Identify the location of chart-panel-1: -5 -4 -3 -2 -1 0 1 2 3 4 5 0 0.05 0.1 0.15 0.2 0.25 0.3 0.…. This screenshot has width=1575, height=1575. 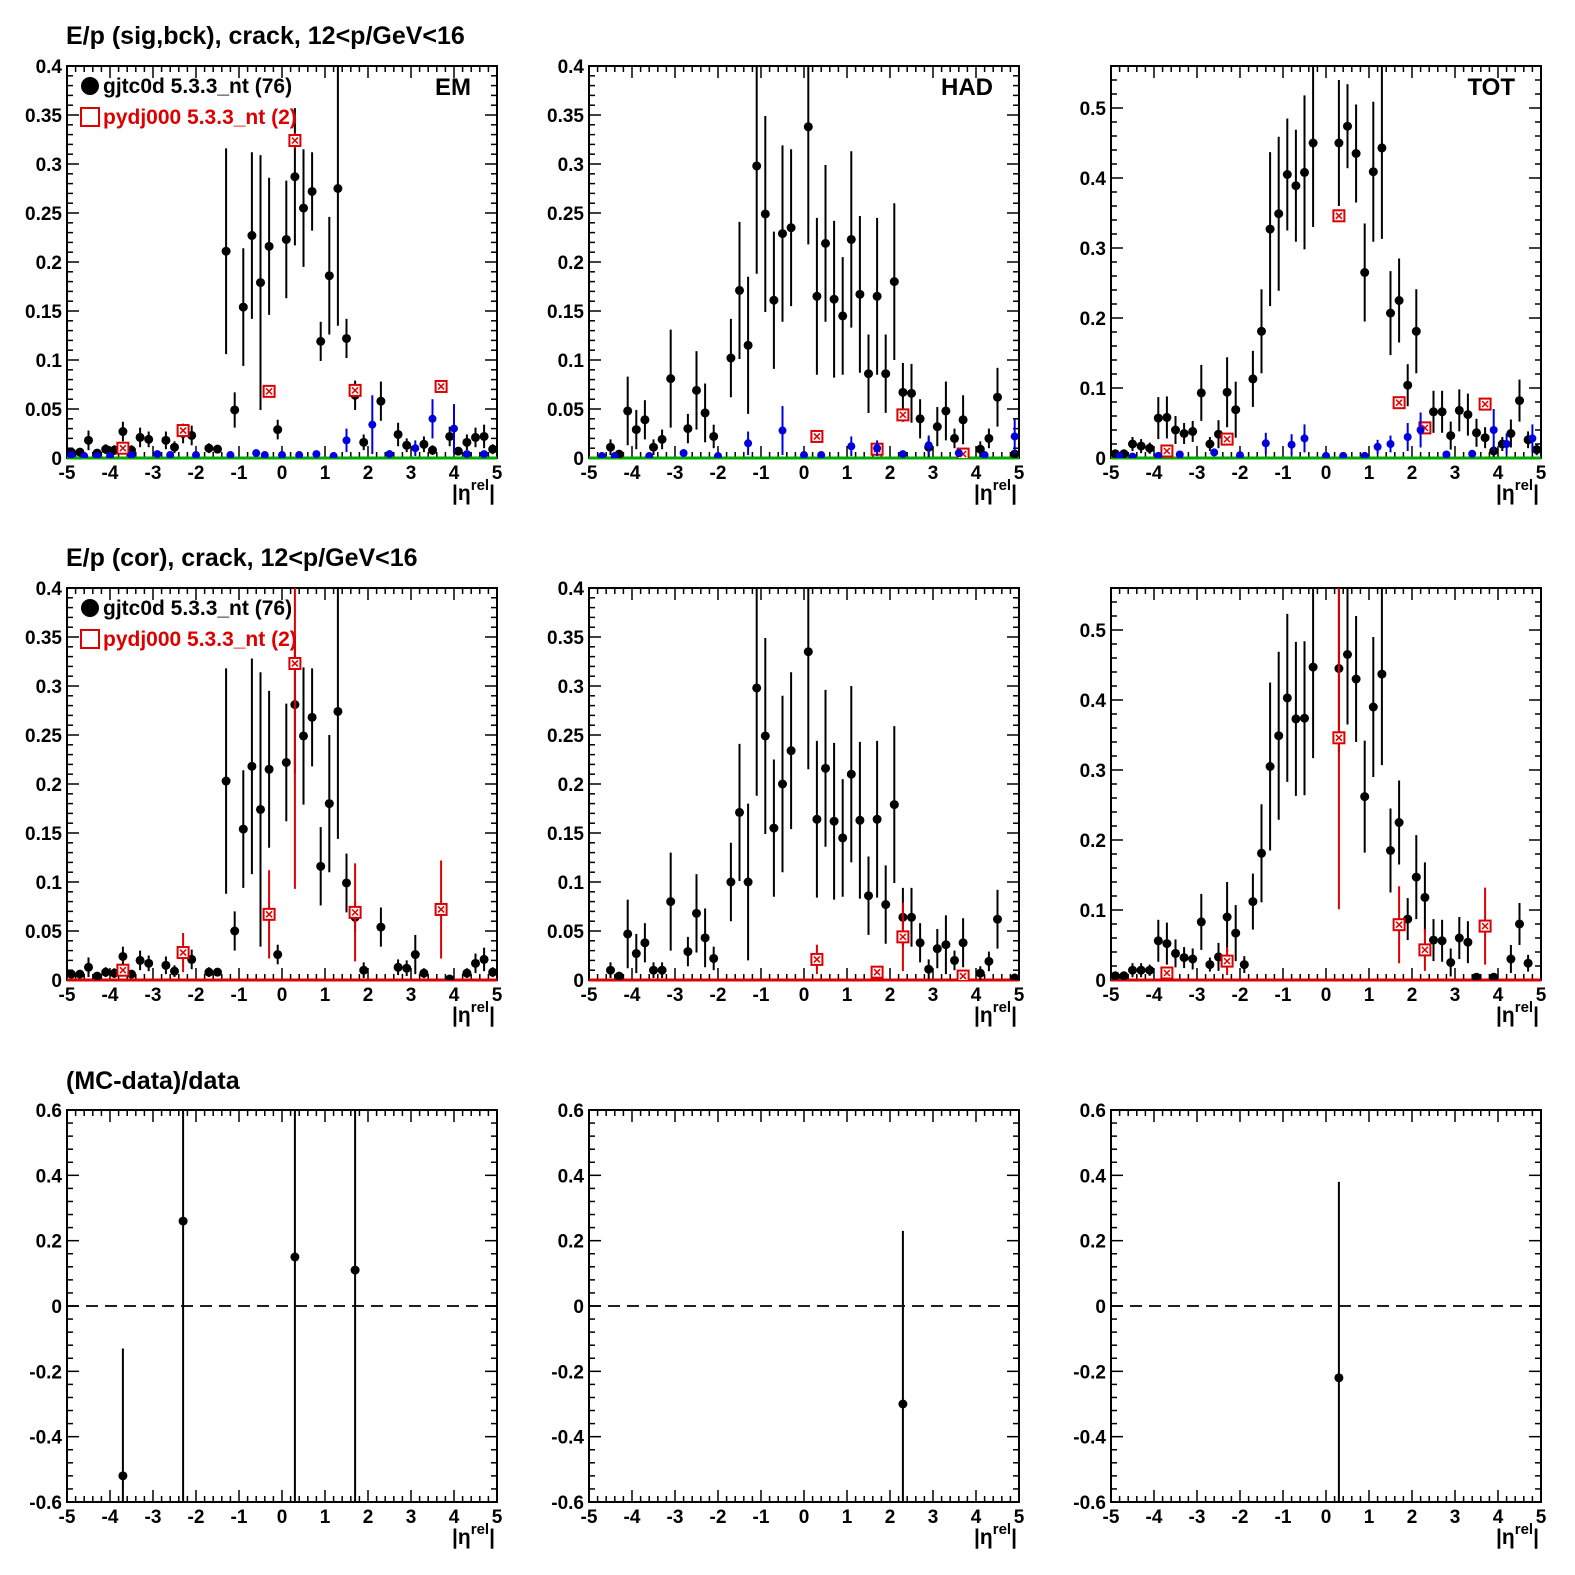
(786, 281).